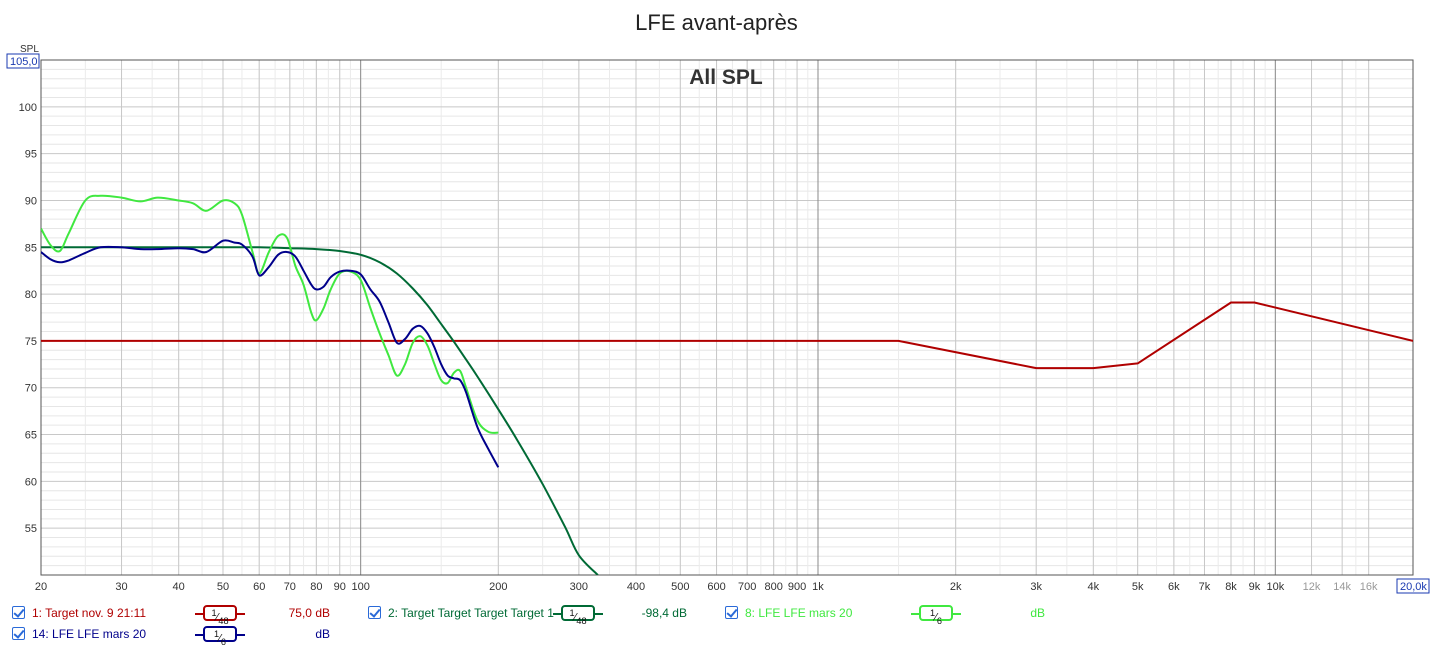 The width and height of the screenshot is (1433, 648). Describe the element at coordinates (31, 389) in the screenshot. I see `y-tick-label: 70` at that location.